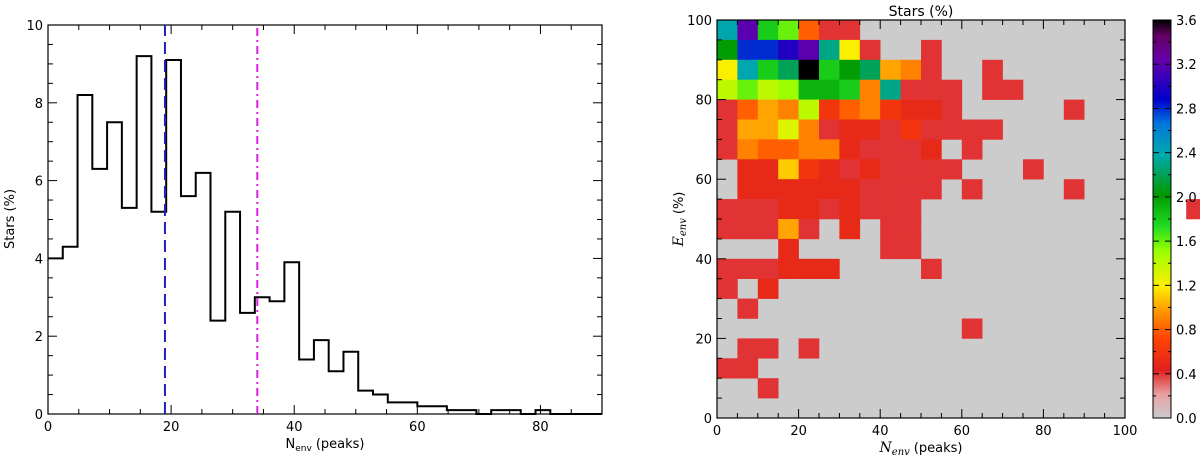  I want to click on histogram-x-tick-label: 20, so click(171, 427).